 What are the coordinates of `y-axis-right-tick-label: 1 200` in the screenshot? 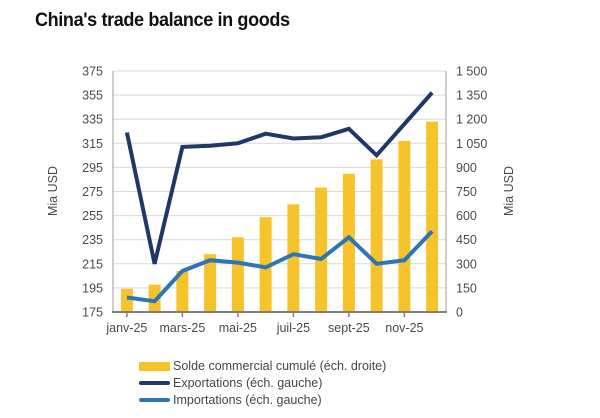 It's located at (471, 120).